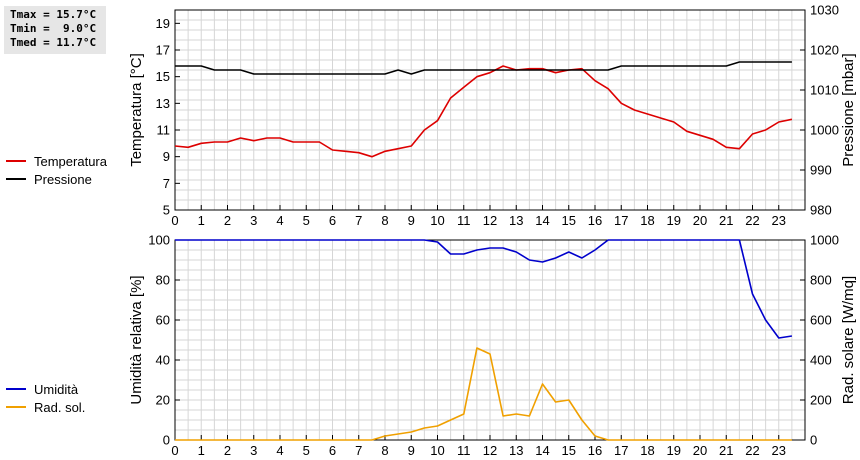  What do you see at coordinates (437, 450) in the screenshot?
I see `panel2-xtick-label: 10` at bounding box center [437, 450].